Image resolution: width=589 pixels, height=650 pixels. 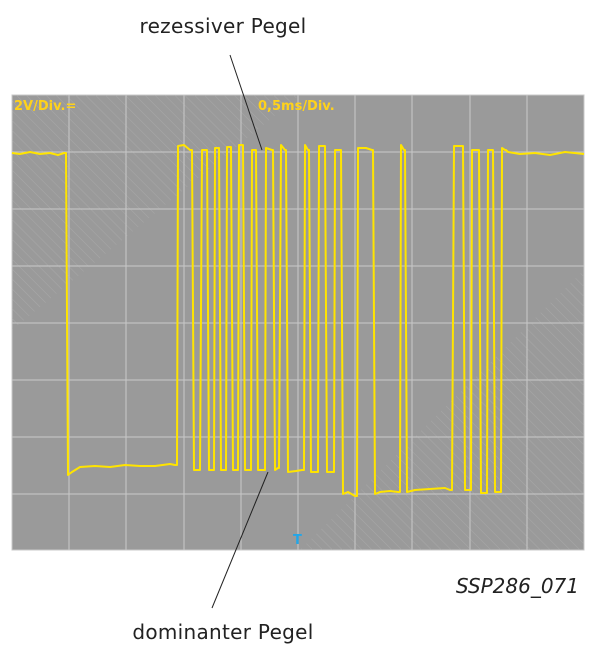 What do you see at coordinates (240, 540) in the screenshot?
I see `dominant-leader-line` at bounding box center [240, 540].